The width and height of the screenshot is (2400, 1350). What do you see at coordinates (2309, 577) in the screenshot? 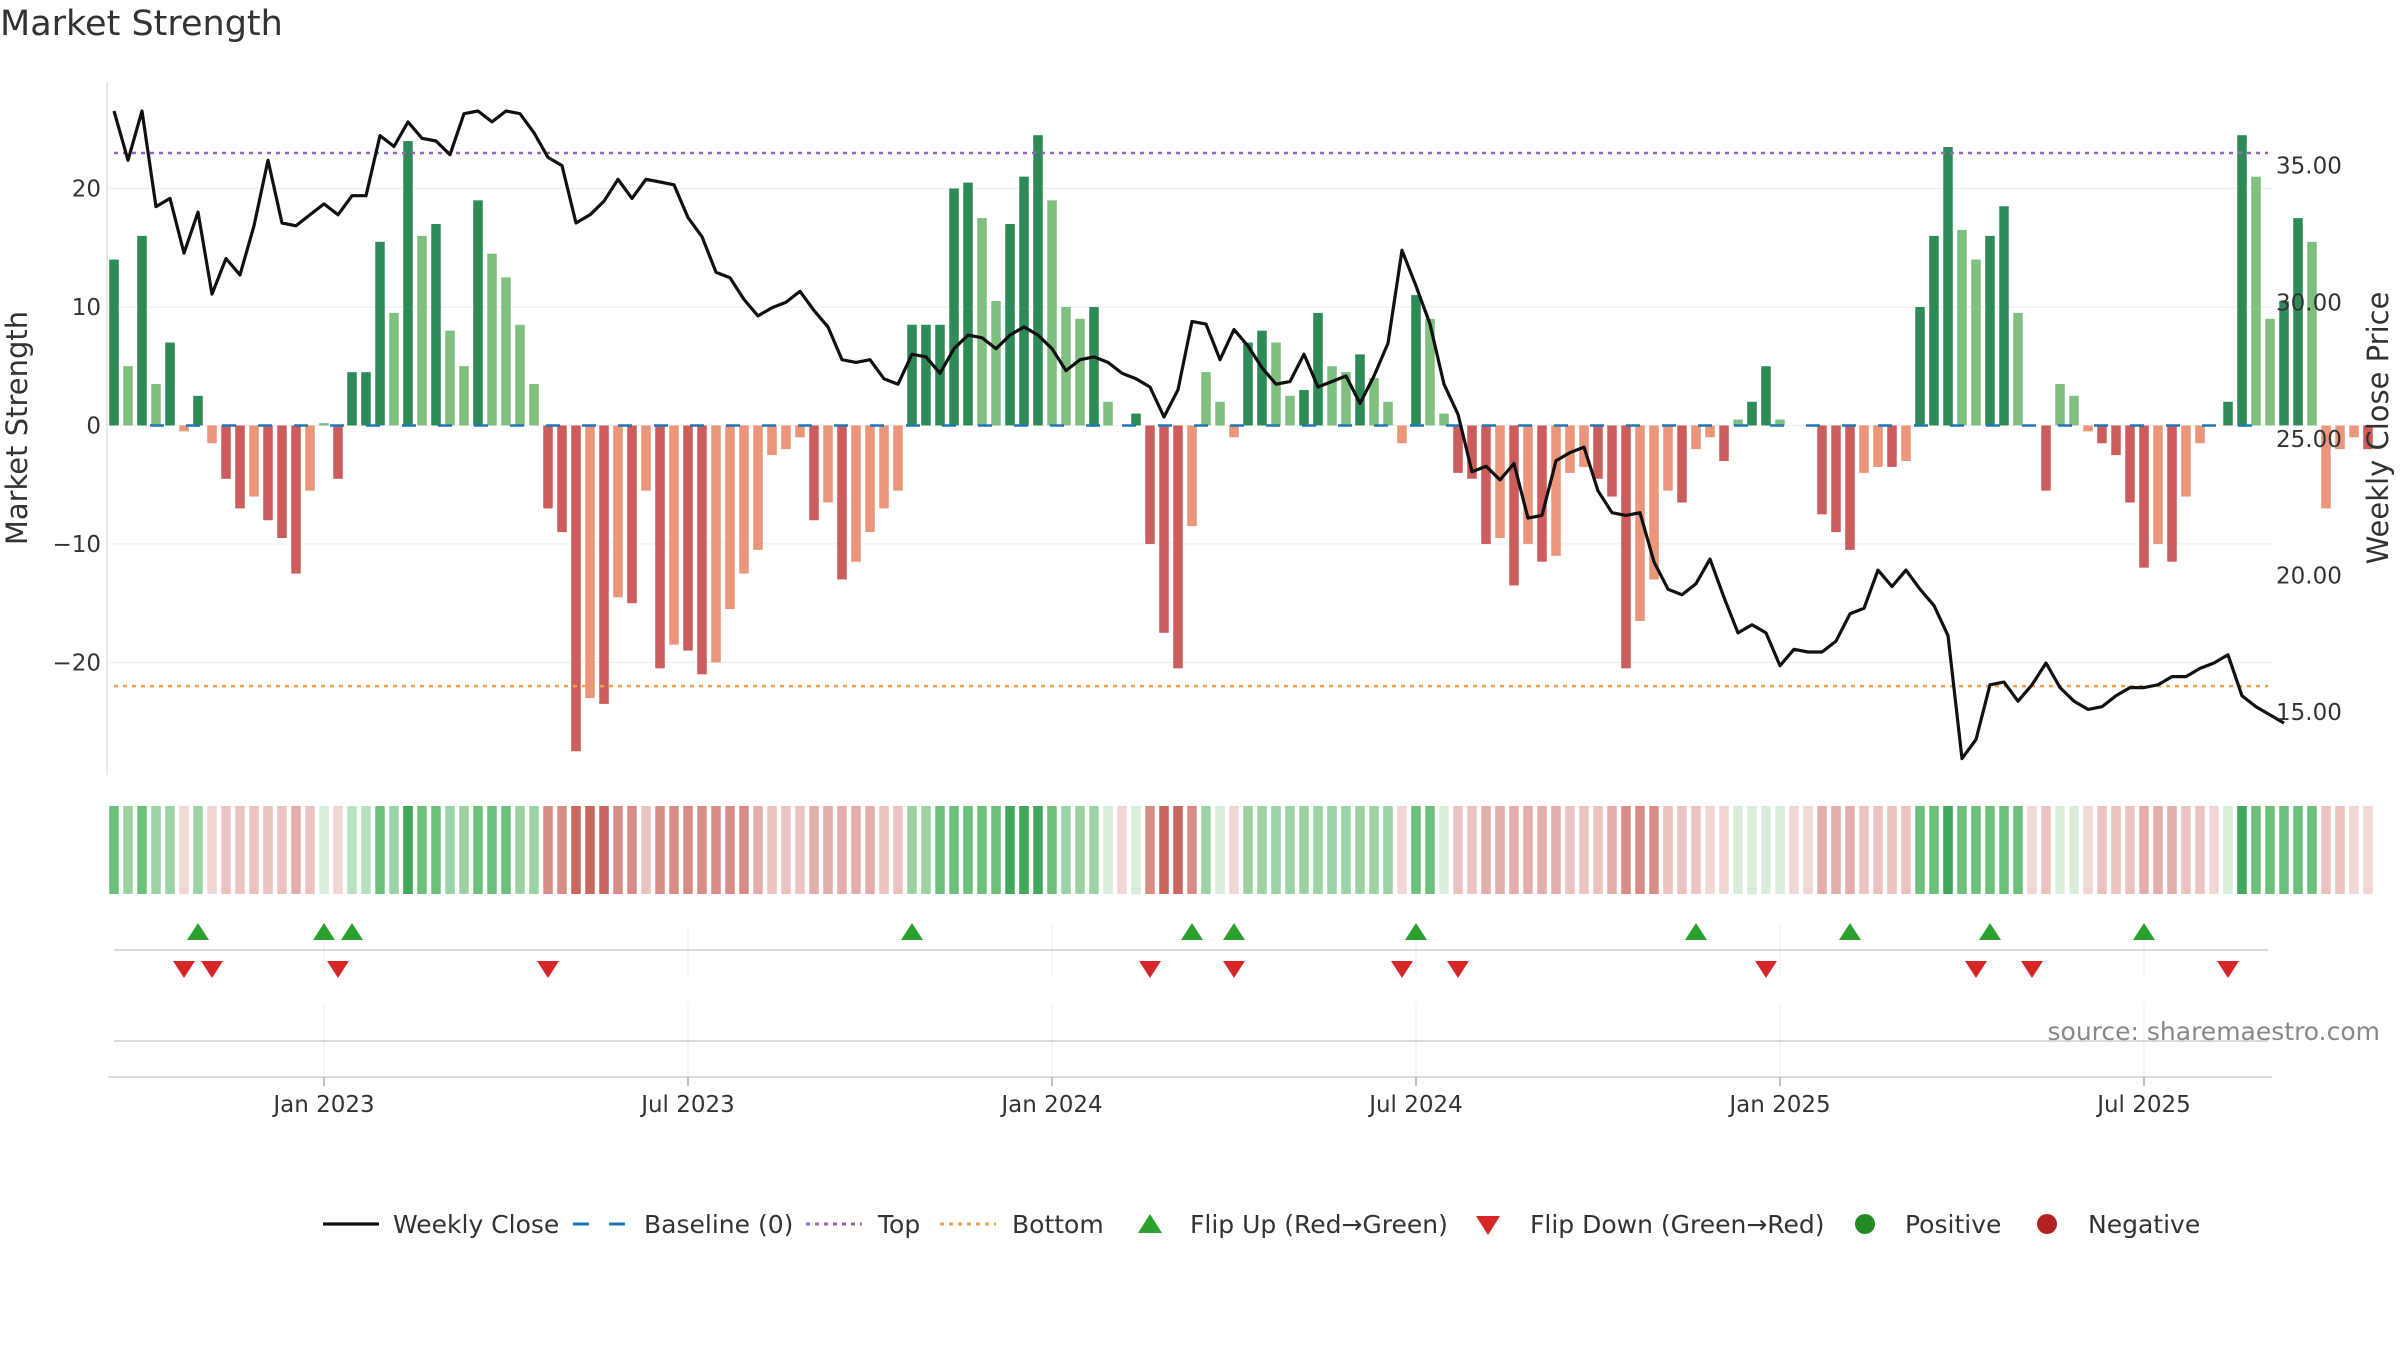
I see `y-tick-right-label: 20.00` at bounding box center [2309, 577].